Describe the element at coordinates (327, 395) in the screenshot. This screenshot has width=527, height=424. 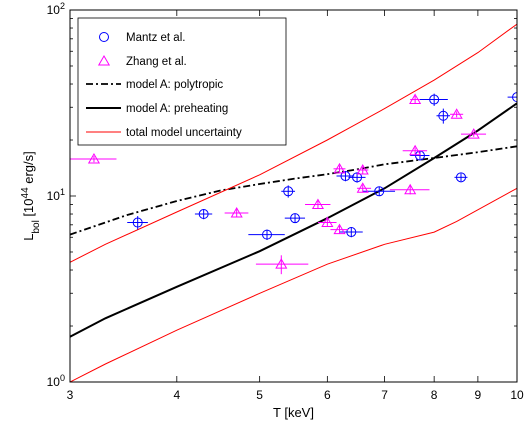
I see `x-tick-label: 6` at that location.